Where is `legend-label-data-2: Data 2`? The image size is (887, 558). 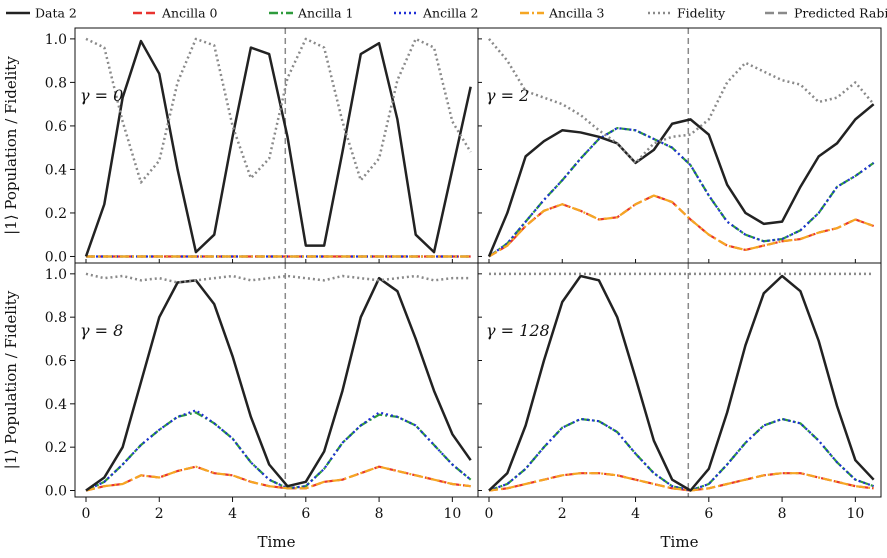
legend-label-data-2: Data 2 is located at coordinates (56, 13).